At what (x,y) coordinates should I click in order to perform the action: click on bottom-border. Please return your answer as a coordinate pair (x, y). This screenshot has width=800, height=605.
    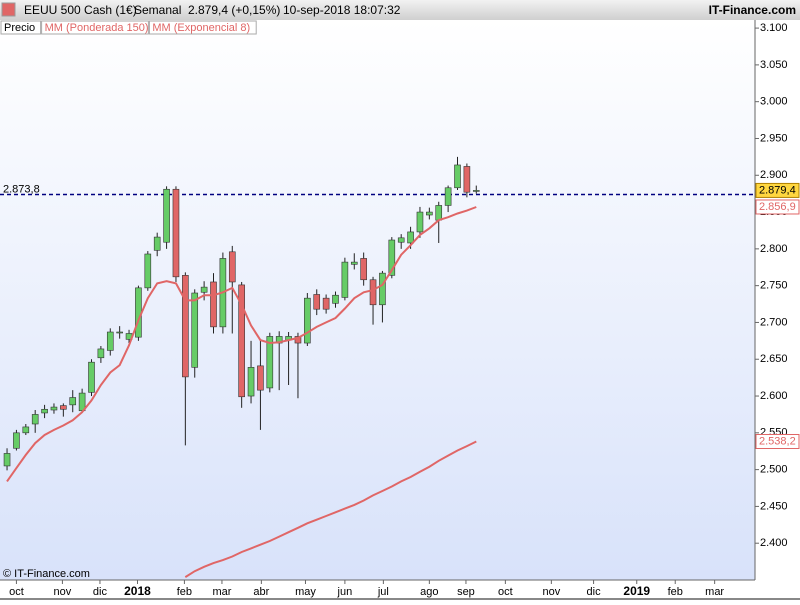
    Looking at the image, I should click on (400, 599).